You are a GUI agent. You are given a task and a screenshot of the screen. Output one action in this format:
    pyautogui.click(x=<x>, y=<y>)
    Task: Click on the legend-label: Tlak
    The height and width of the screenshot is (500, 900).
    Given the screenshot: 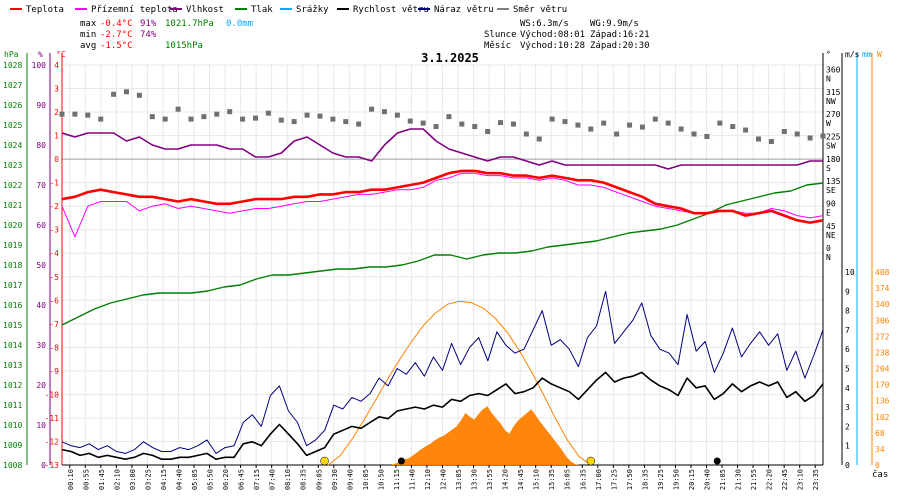 What is the action you would take?
    pyautogui.click(x=262, y=10)
    